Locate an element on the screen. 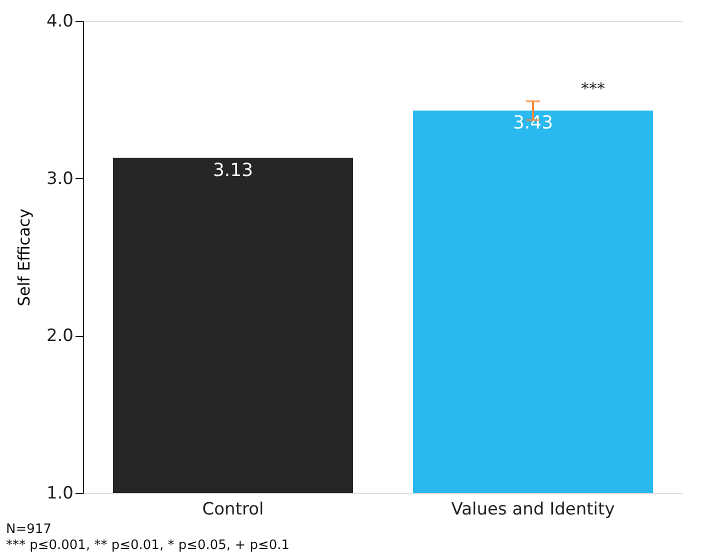  data-label: 3.43 is located at coordinates (533, 123).